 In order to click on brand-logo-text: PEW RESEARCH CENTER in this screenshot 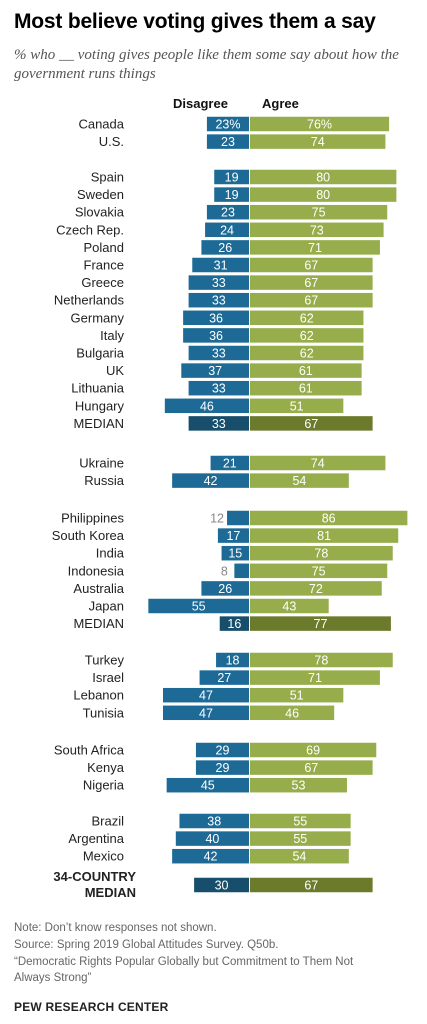, I will do `click(91, 1007)`.